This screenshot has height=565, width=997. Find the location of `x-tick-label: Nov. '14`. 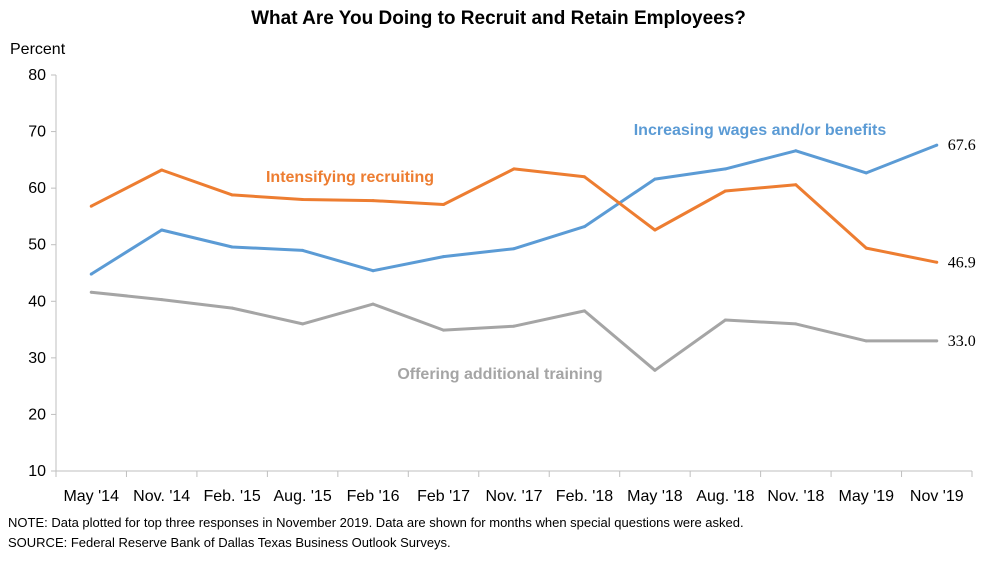

x-tick-label: Nov. '14 is located at coordinates (161, 496).